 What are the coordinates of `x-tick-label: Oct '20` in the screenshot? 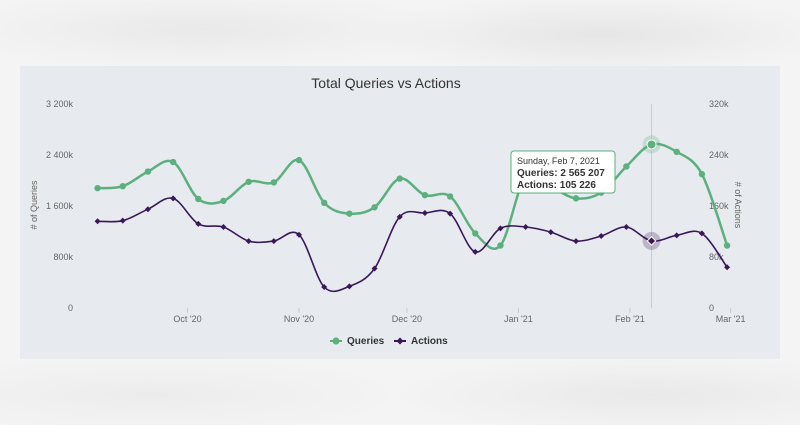 It's located at (187, 319).